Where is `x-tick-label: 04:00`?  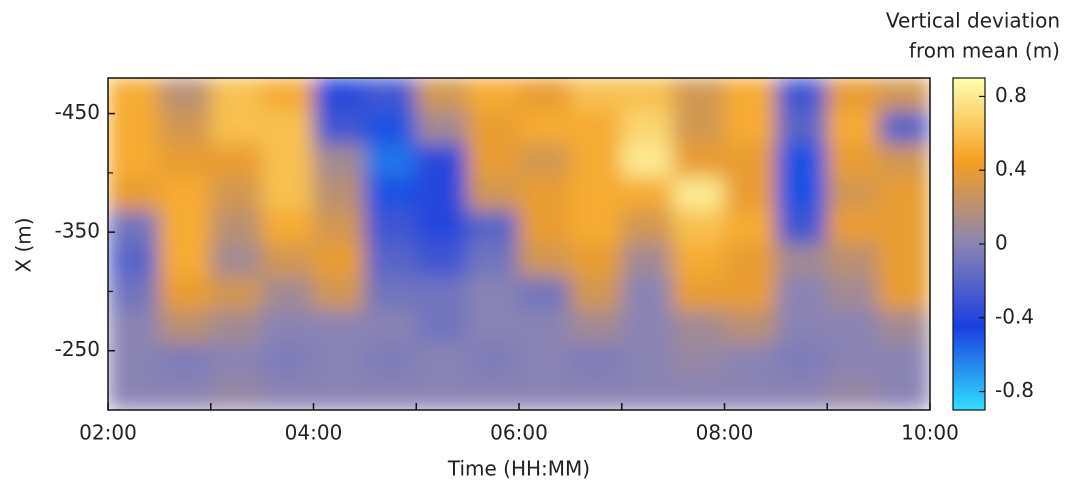
x-tick-label: 04:00 is located at coordinates (314, 433).